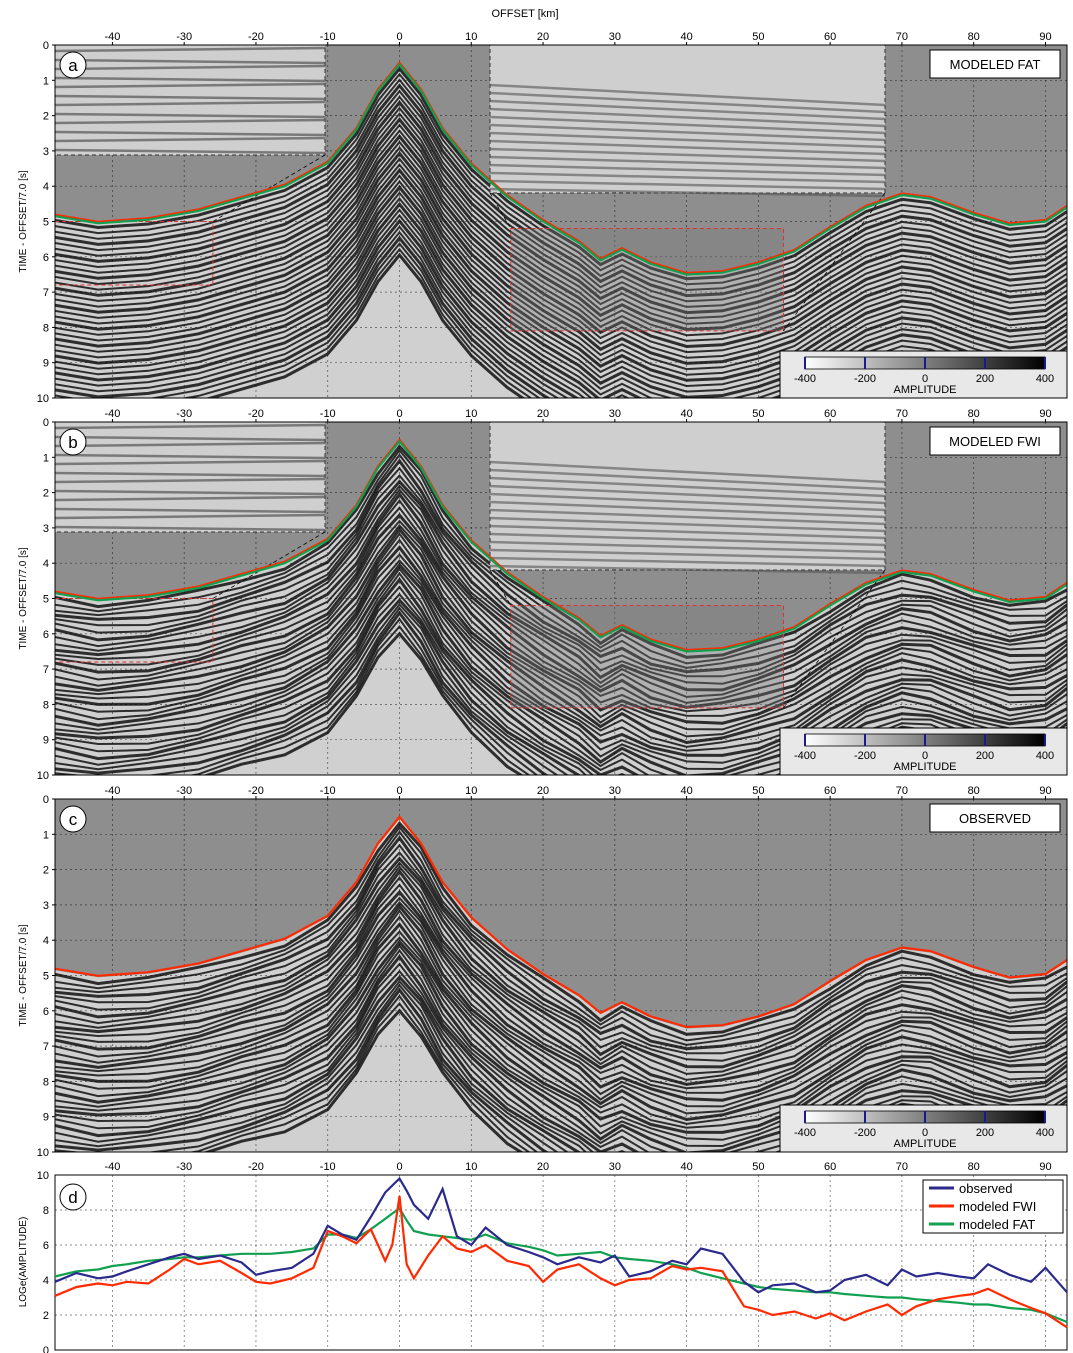 This screenshot has height=1353, width=1073. What do you see at coordinates (46, 223) in the screenshot?
I see `panel-a-y-tick-label: 5` at bounding box center [46, 223].